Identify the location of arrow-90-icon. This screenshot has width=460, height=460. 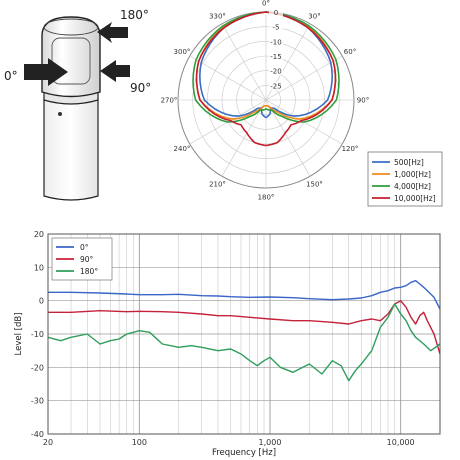
(115, 71).